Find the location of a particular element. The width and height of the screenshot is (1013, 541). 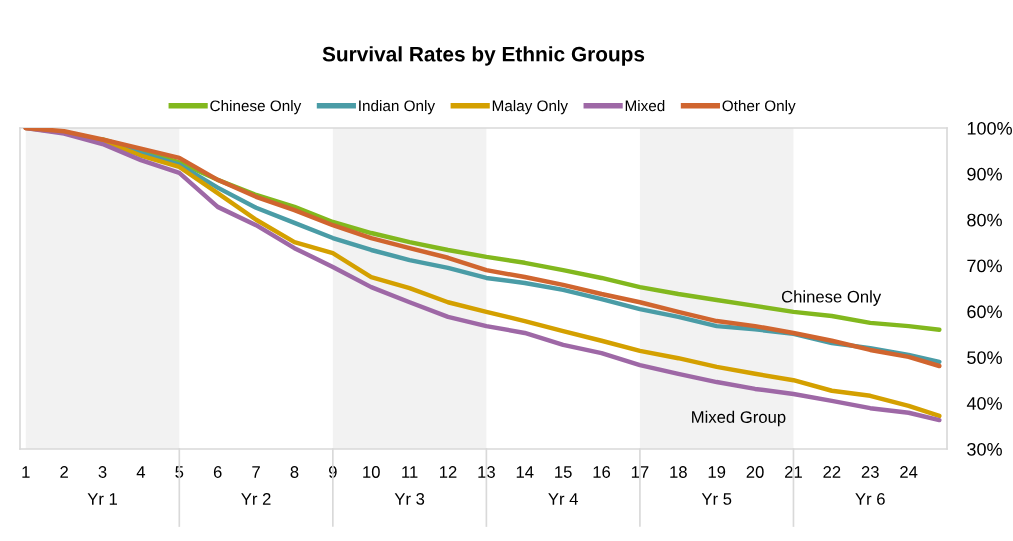

text: Yr 2 is located at coordinates (256, 499).